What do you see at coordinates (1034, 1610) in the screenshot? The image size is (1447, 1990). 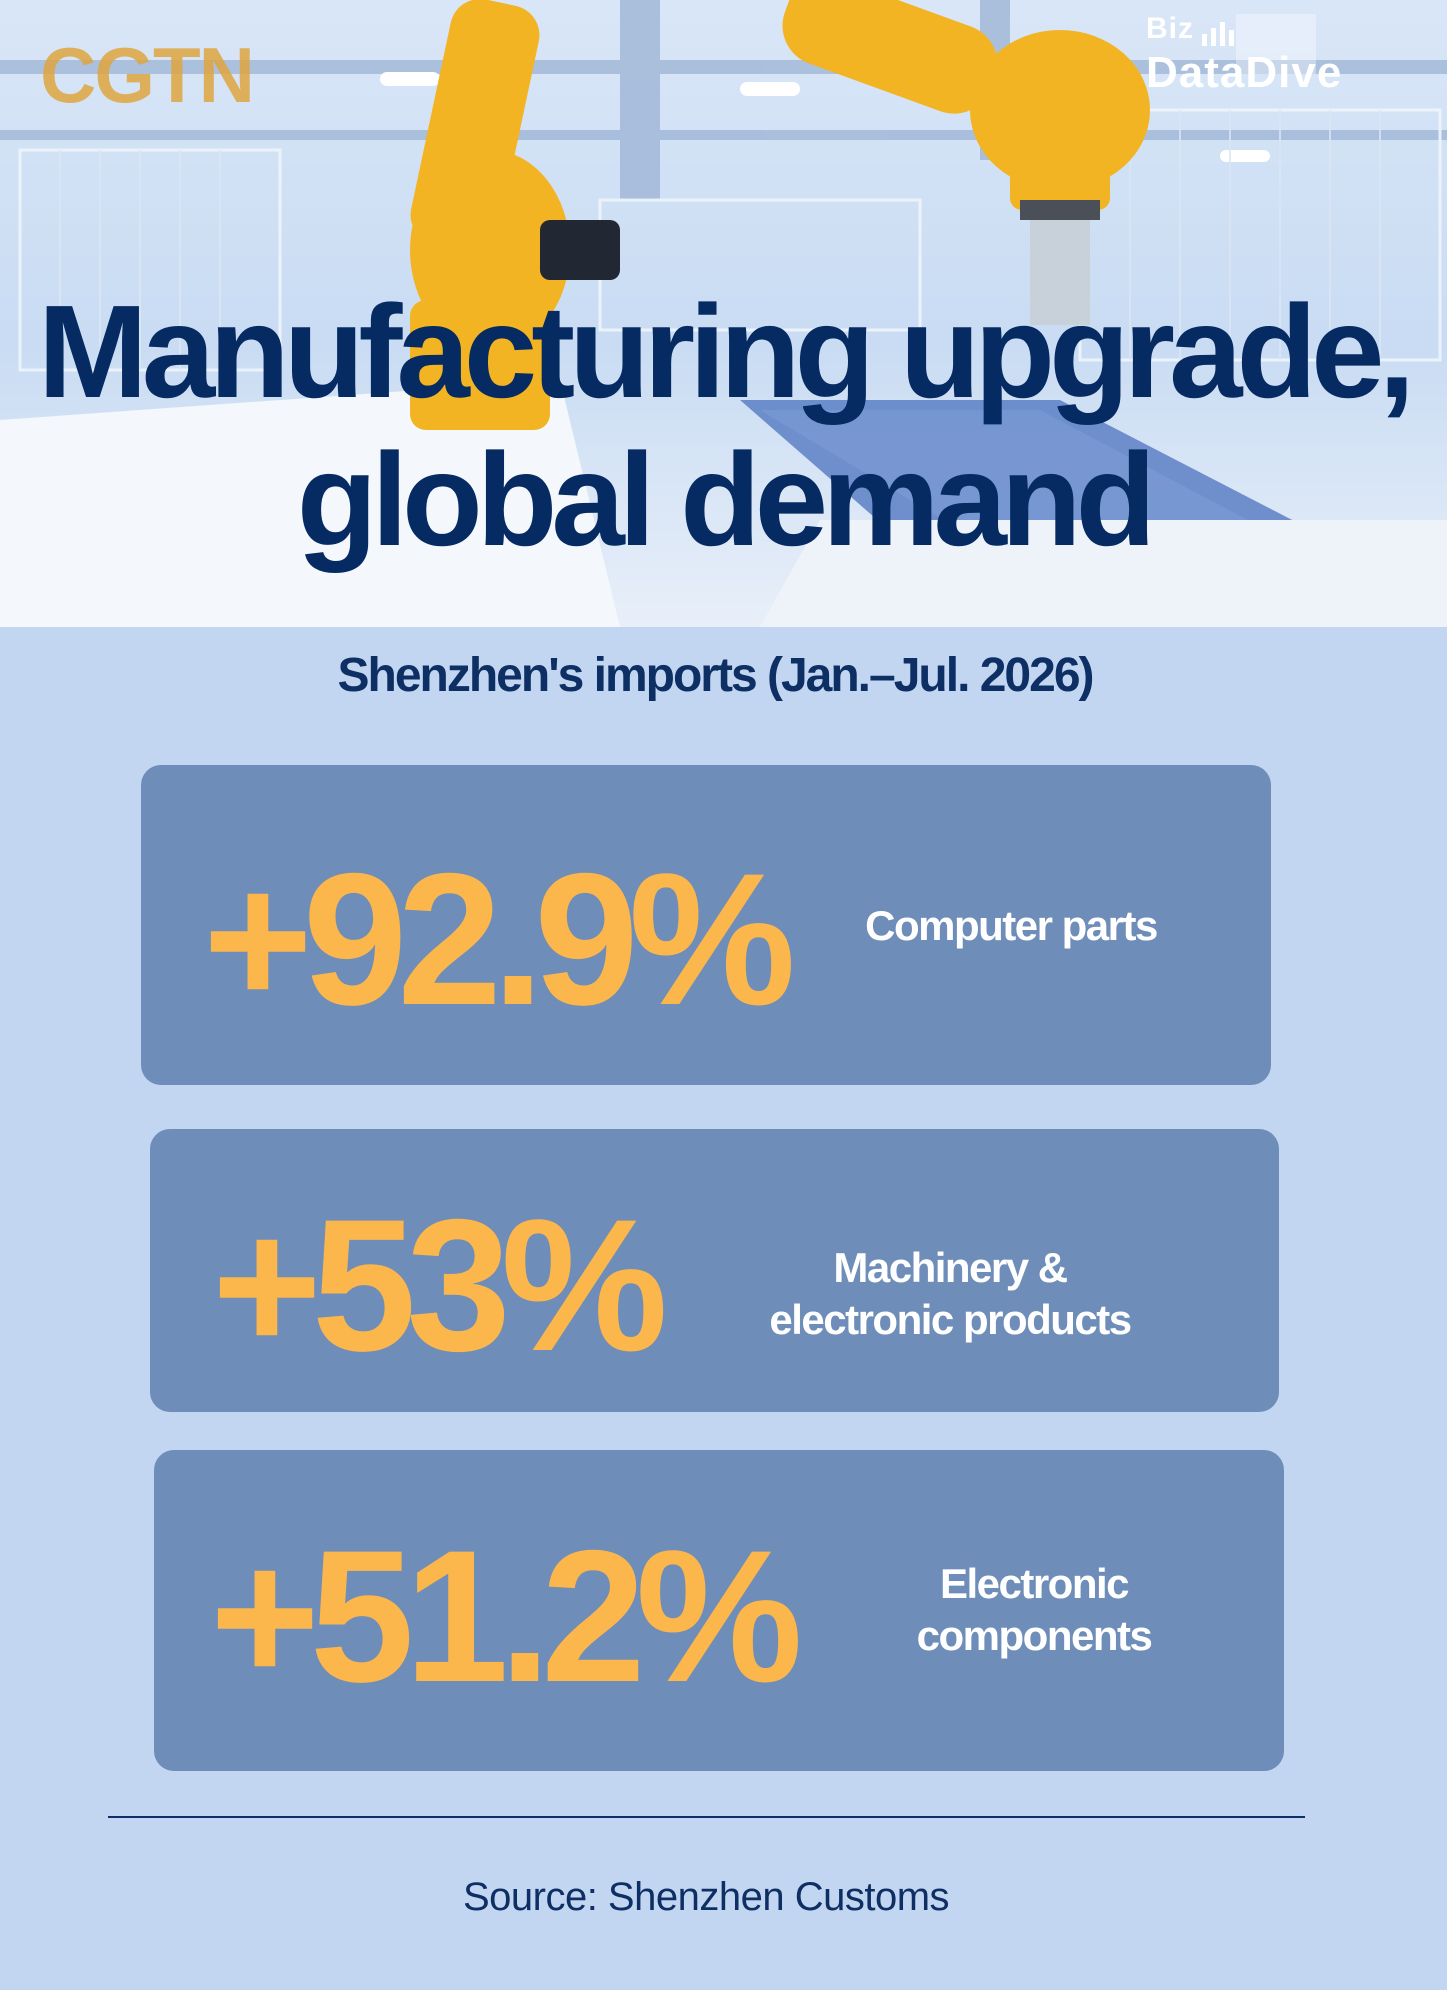 I see `stat-label: Electronic components` at bounding box center [1034, 1610].